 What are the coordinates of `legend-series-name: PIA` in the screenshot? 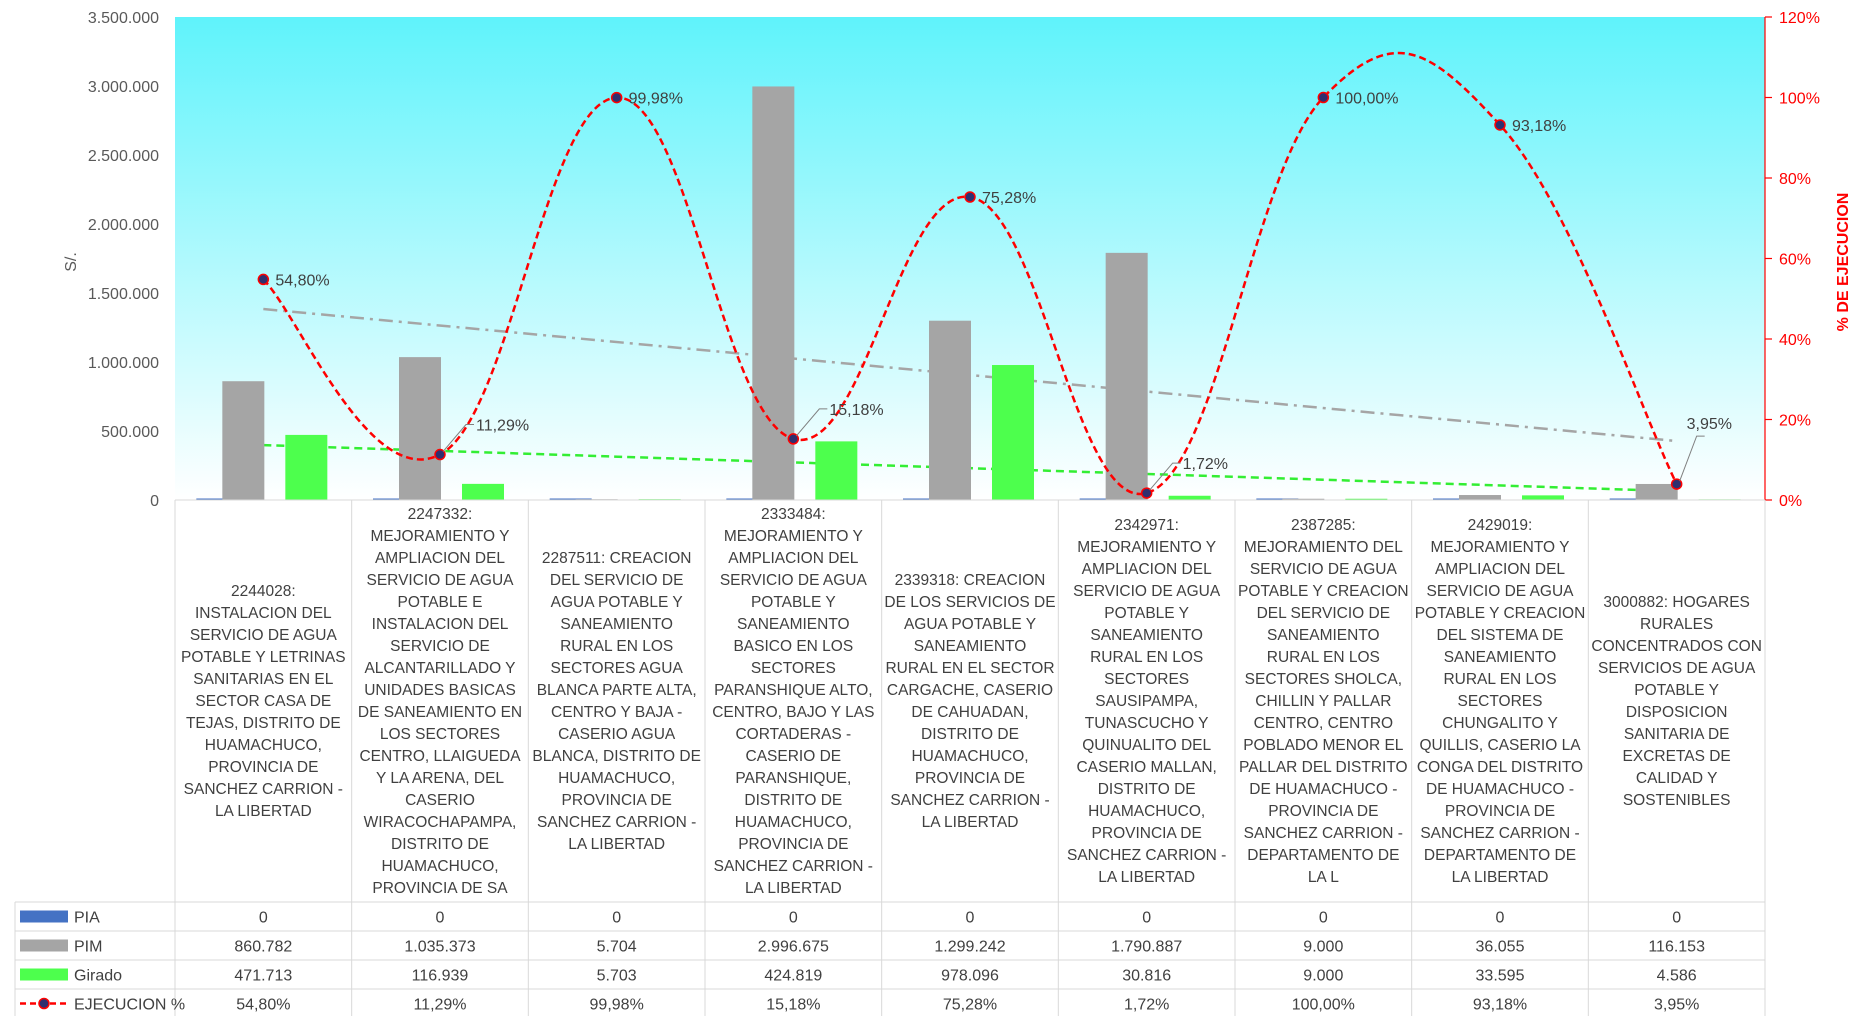 It's located at (87, 918).